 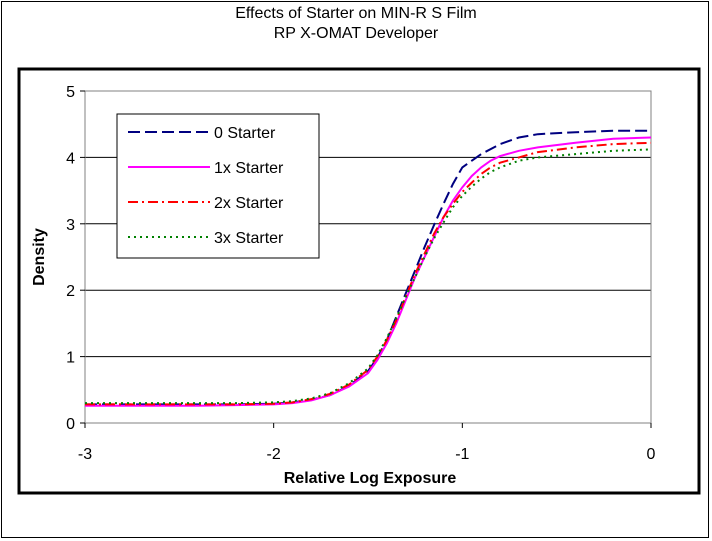 What do you see at coordinates (356, 33) in the screenshot?
I see `chart-title-line-2: RP X-OMAT Developer` at bounding box center [356, 33].